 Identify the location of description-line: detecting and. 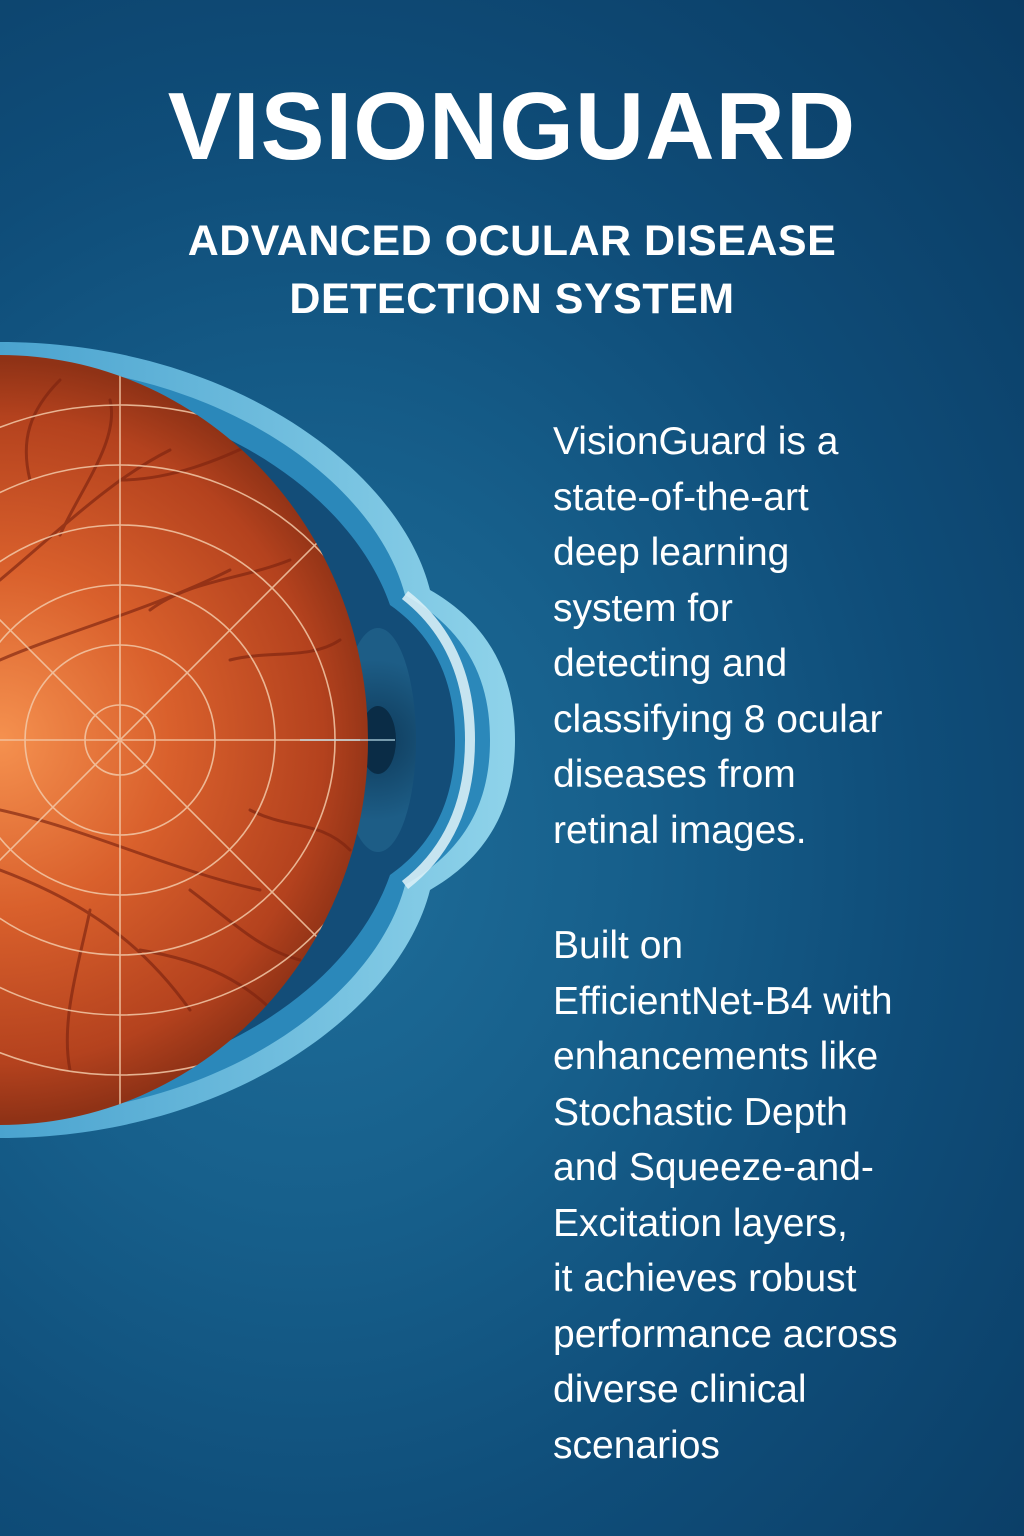
(670, 663).